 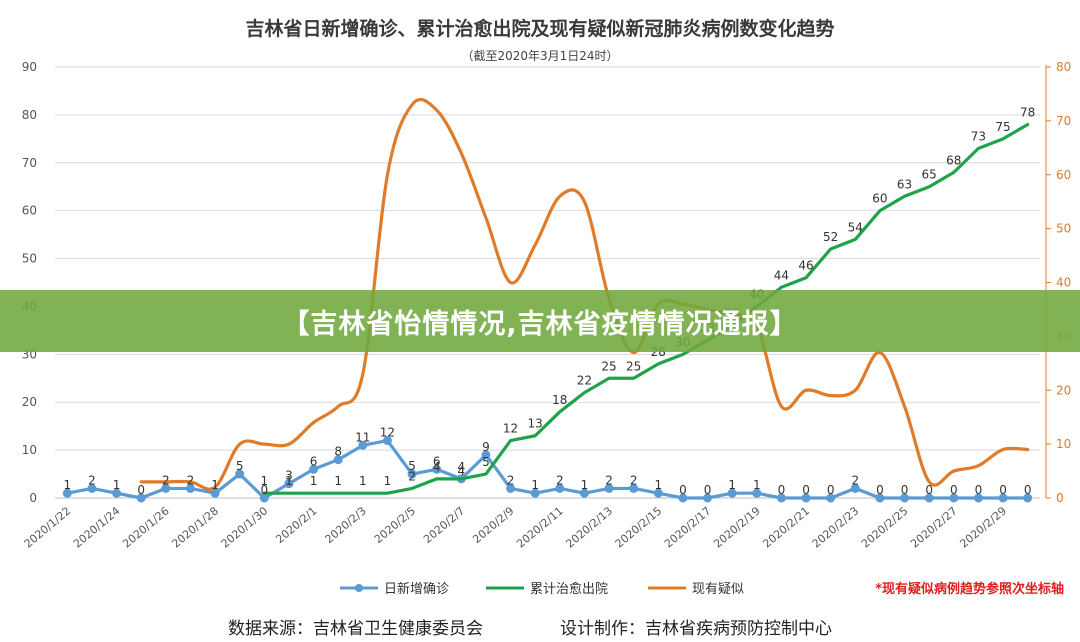 I want to click on data-label: 9, so click(x=486, y=447).